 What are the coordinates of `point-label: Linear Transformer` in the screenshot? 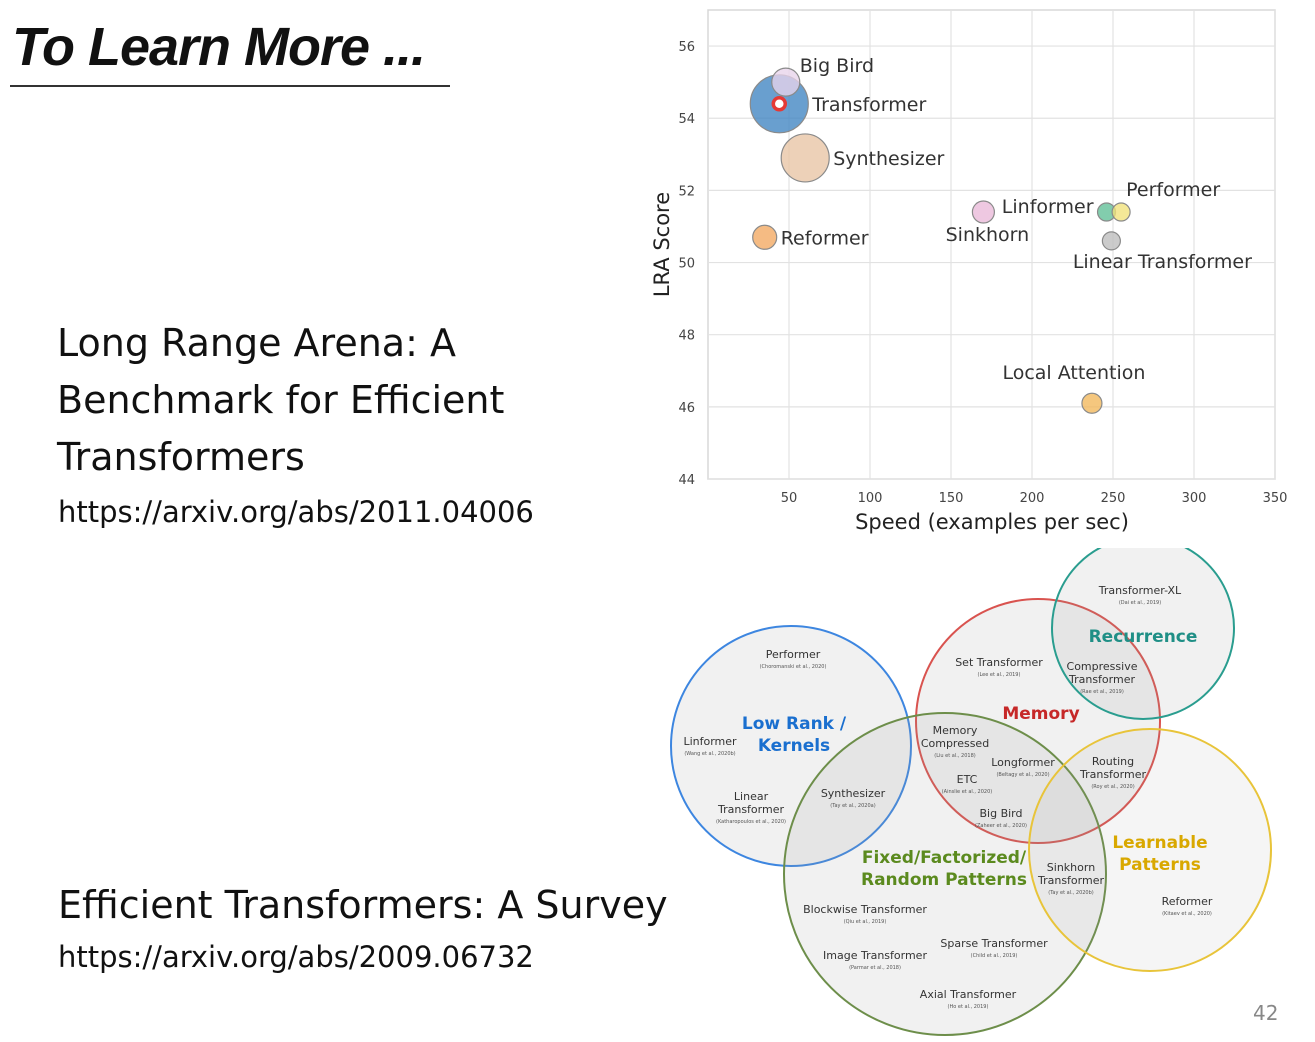 It's located at (1162, 262).